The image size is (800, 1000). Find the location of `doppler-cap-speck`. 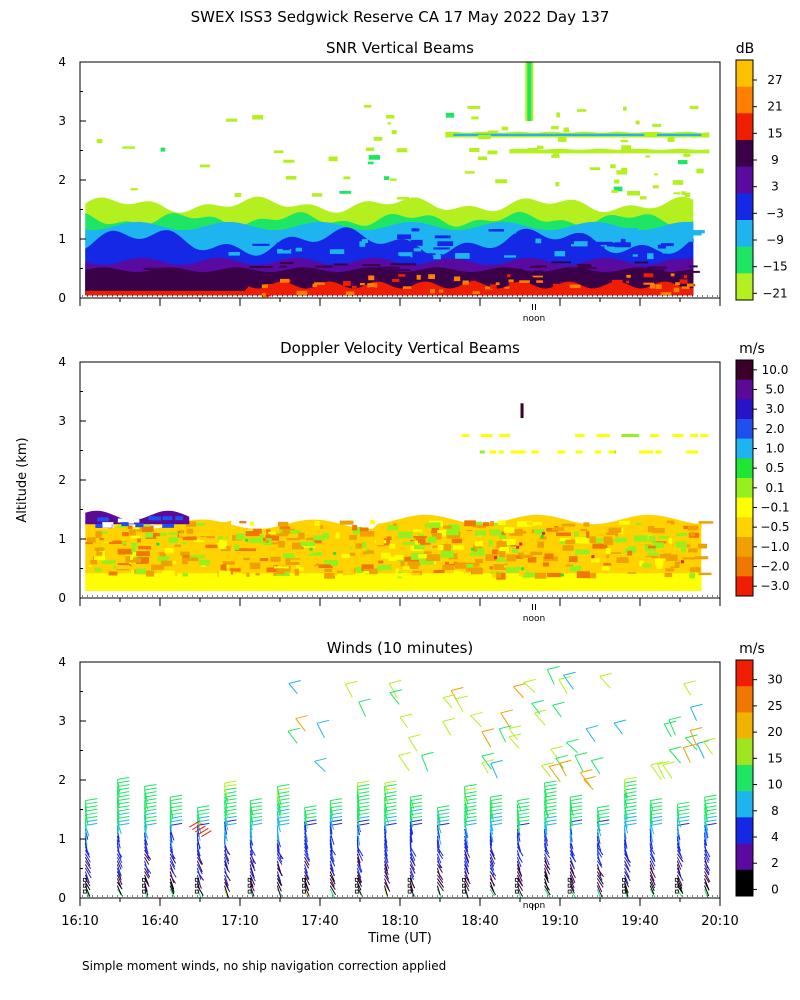

doppler-cap-speck is located at coordinates (135, 520).